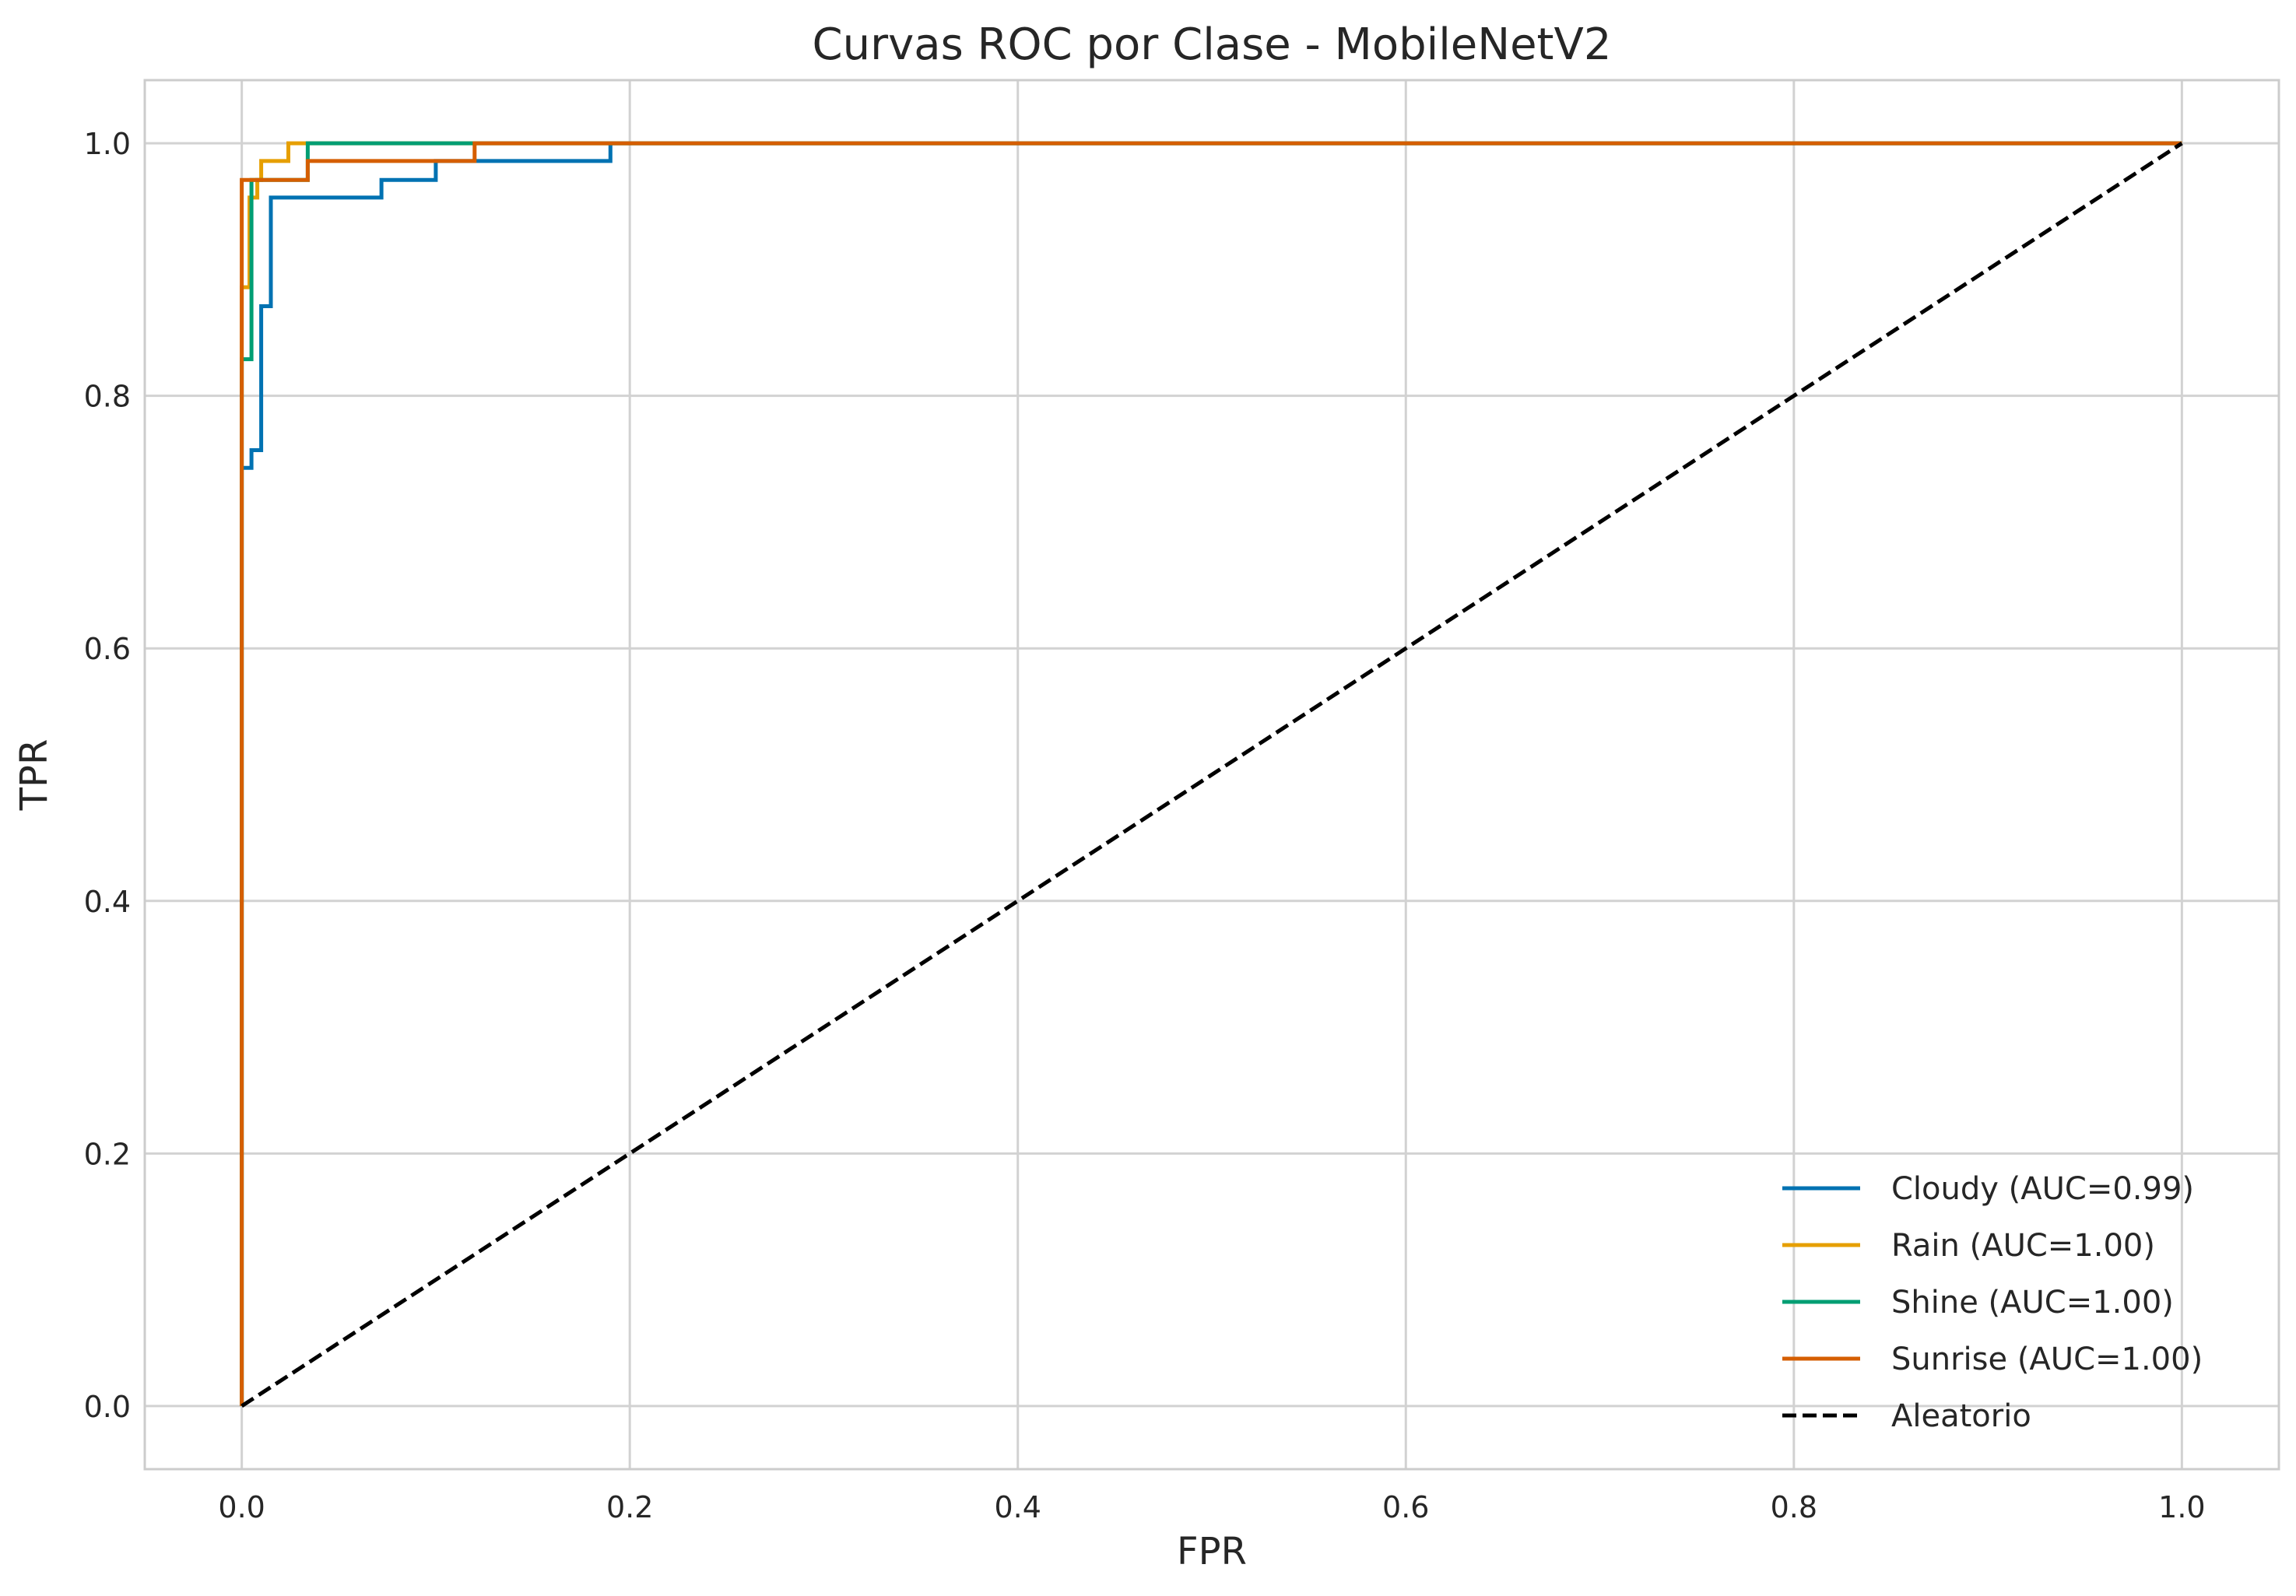 This screenshot has width=2296, height=1596. I want to click on y-tick-label: 0.0, so click(107, 1407).